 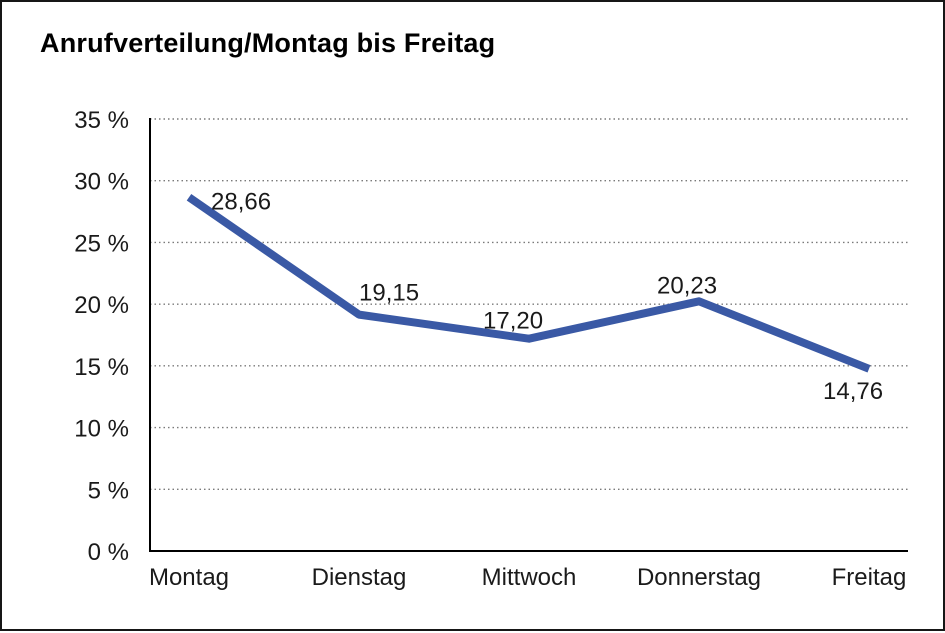 What do you see at coordinates (108, 490) in the screenshot?
I see `y-axis-tick-label: 5 %` at bounding box center [108, 490].